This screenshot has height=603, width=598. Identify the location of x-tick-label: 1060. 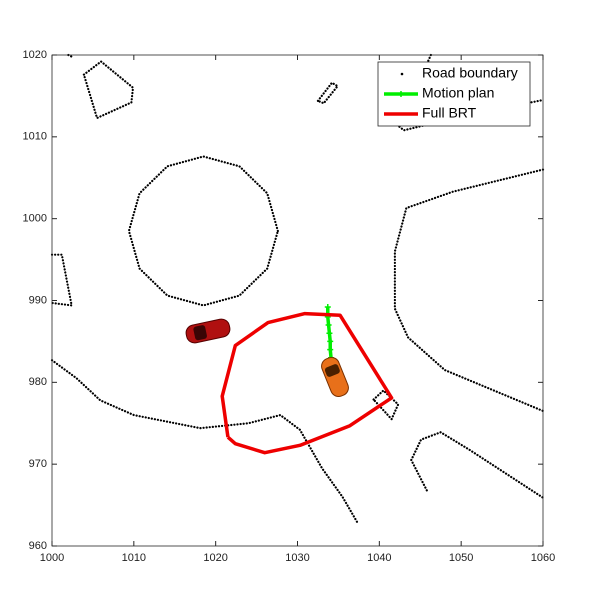
(543, 558).